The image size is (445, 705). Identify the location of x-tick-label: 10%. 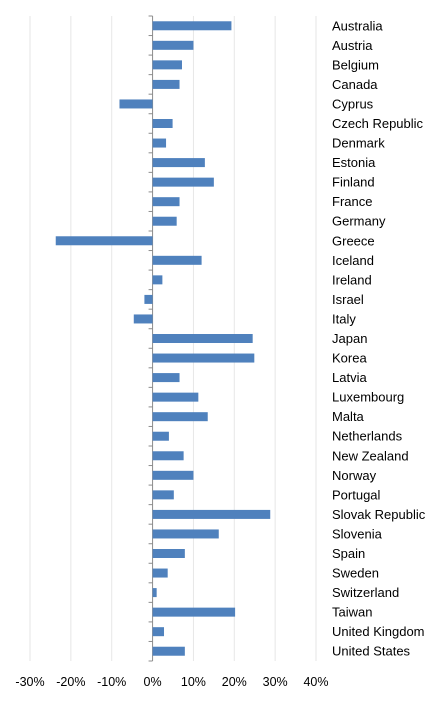
(193, 682).